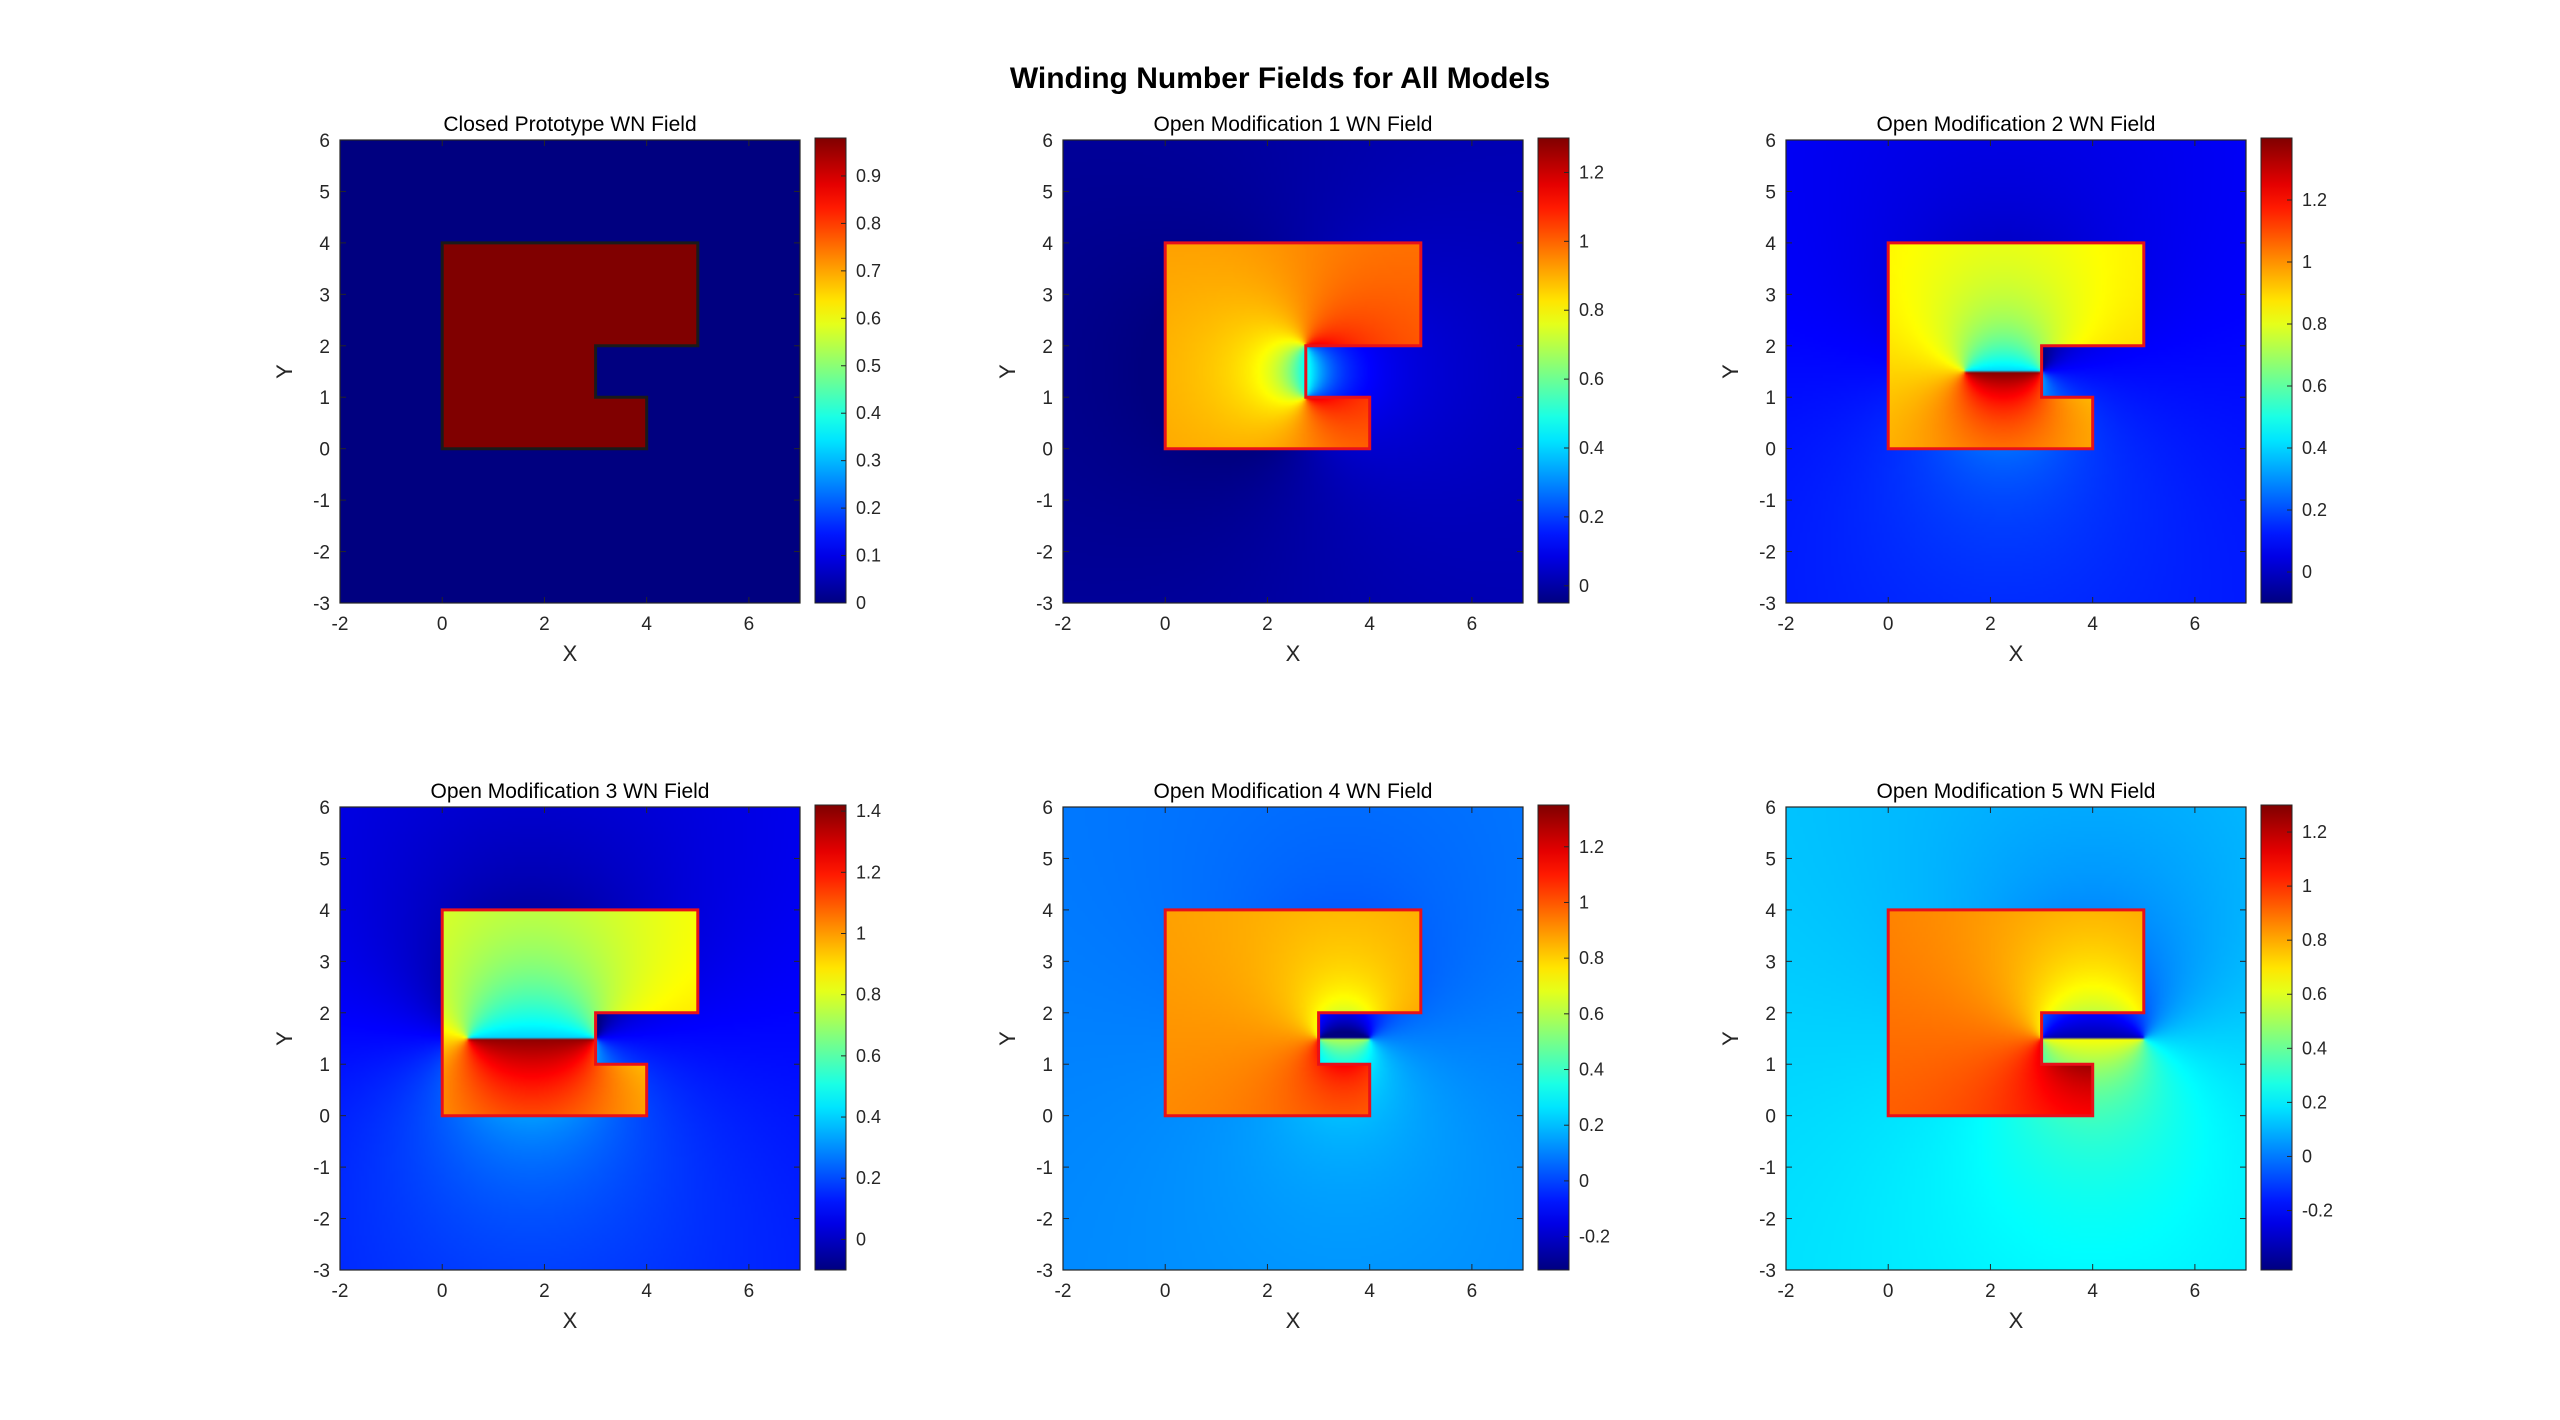  Describe the element at coordinates (1293, 124) in the screenshot. I see `panel-title: Open Modification 1 WN Field` at that location.